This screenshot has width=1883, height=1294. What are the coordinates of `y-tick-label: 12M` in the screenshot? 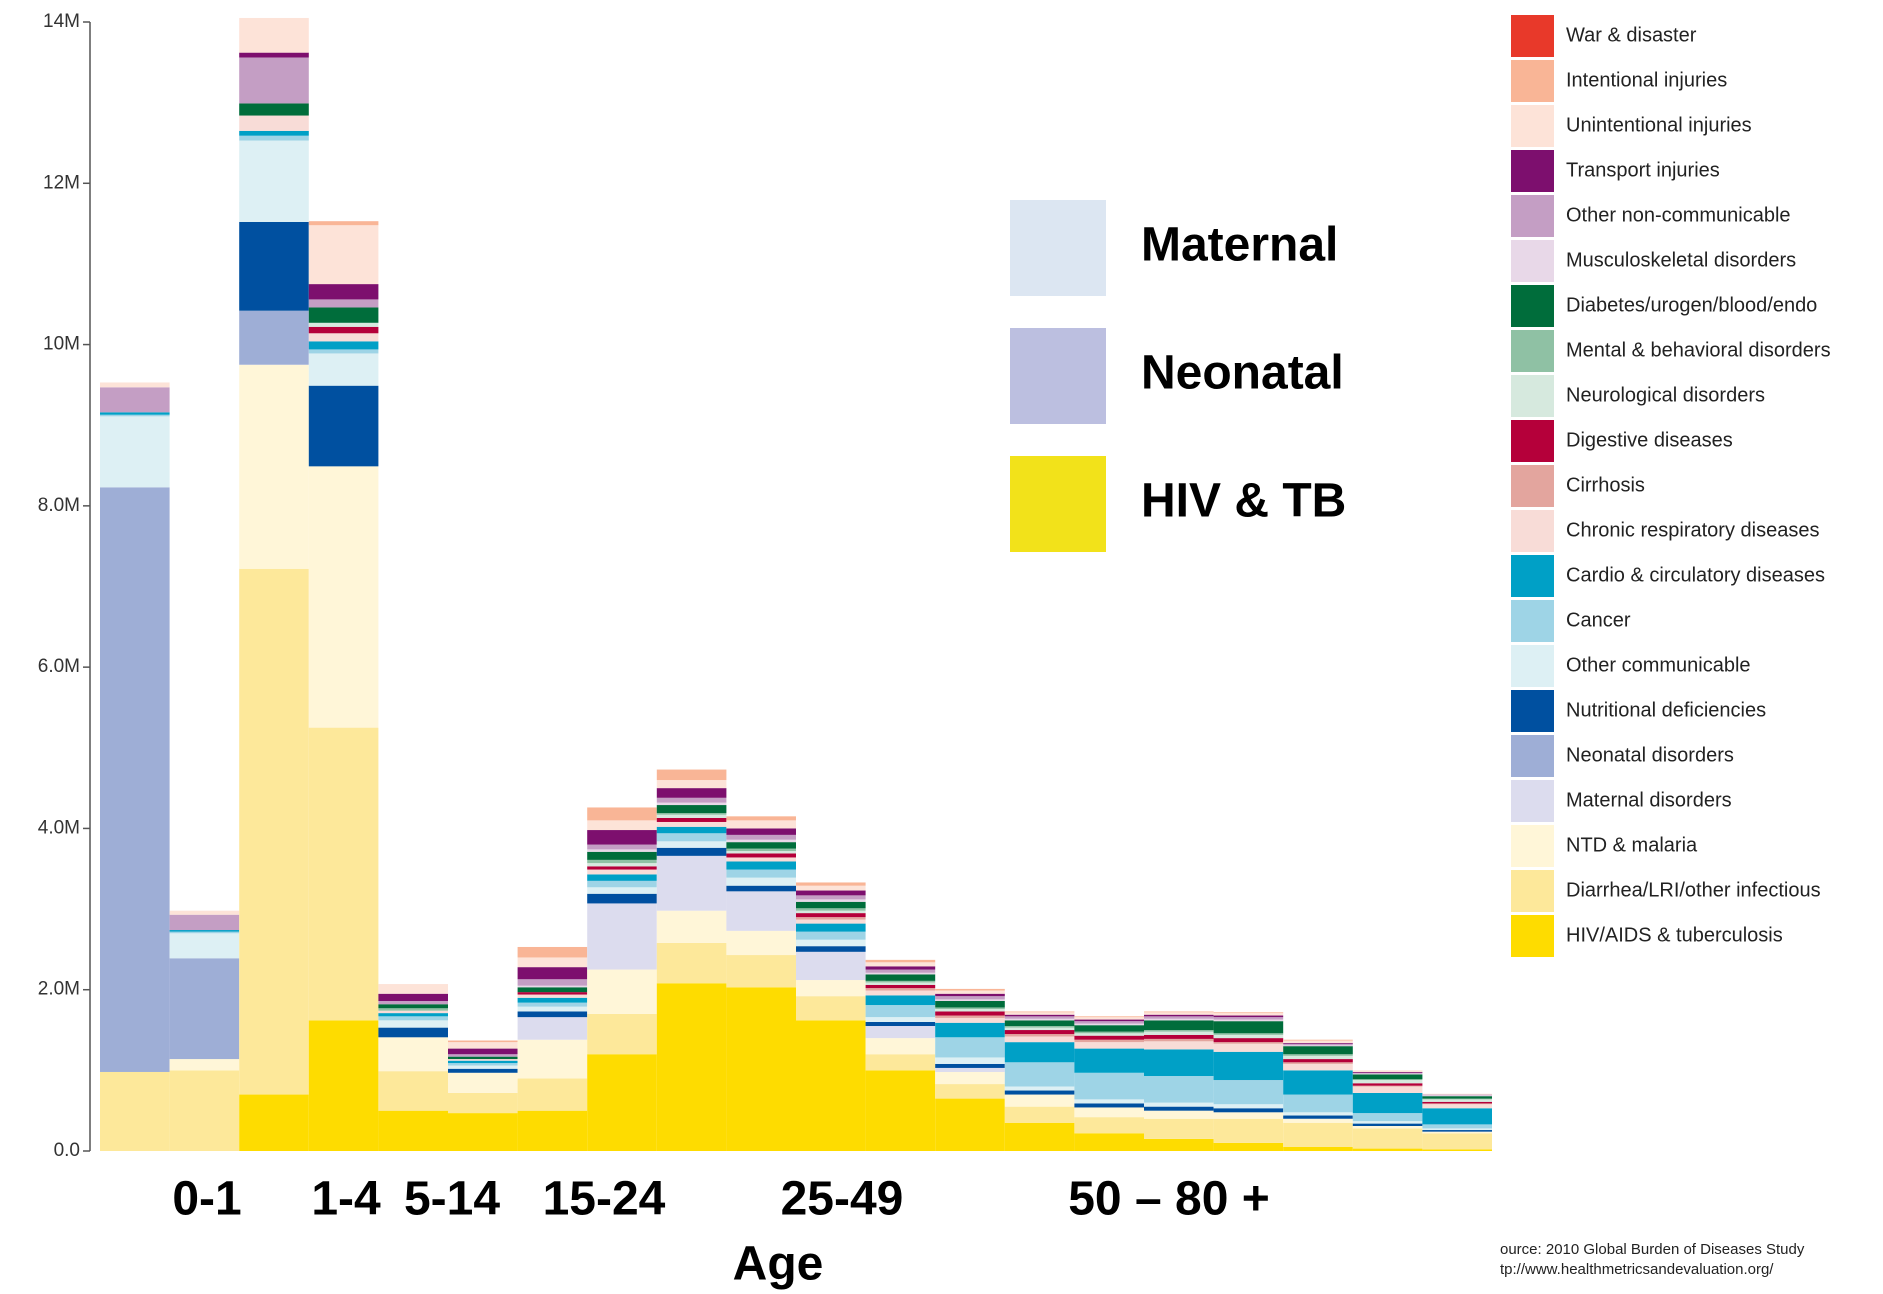 It's located at (61, 182).